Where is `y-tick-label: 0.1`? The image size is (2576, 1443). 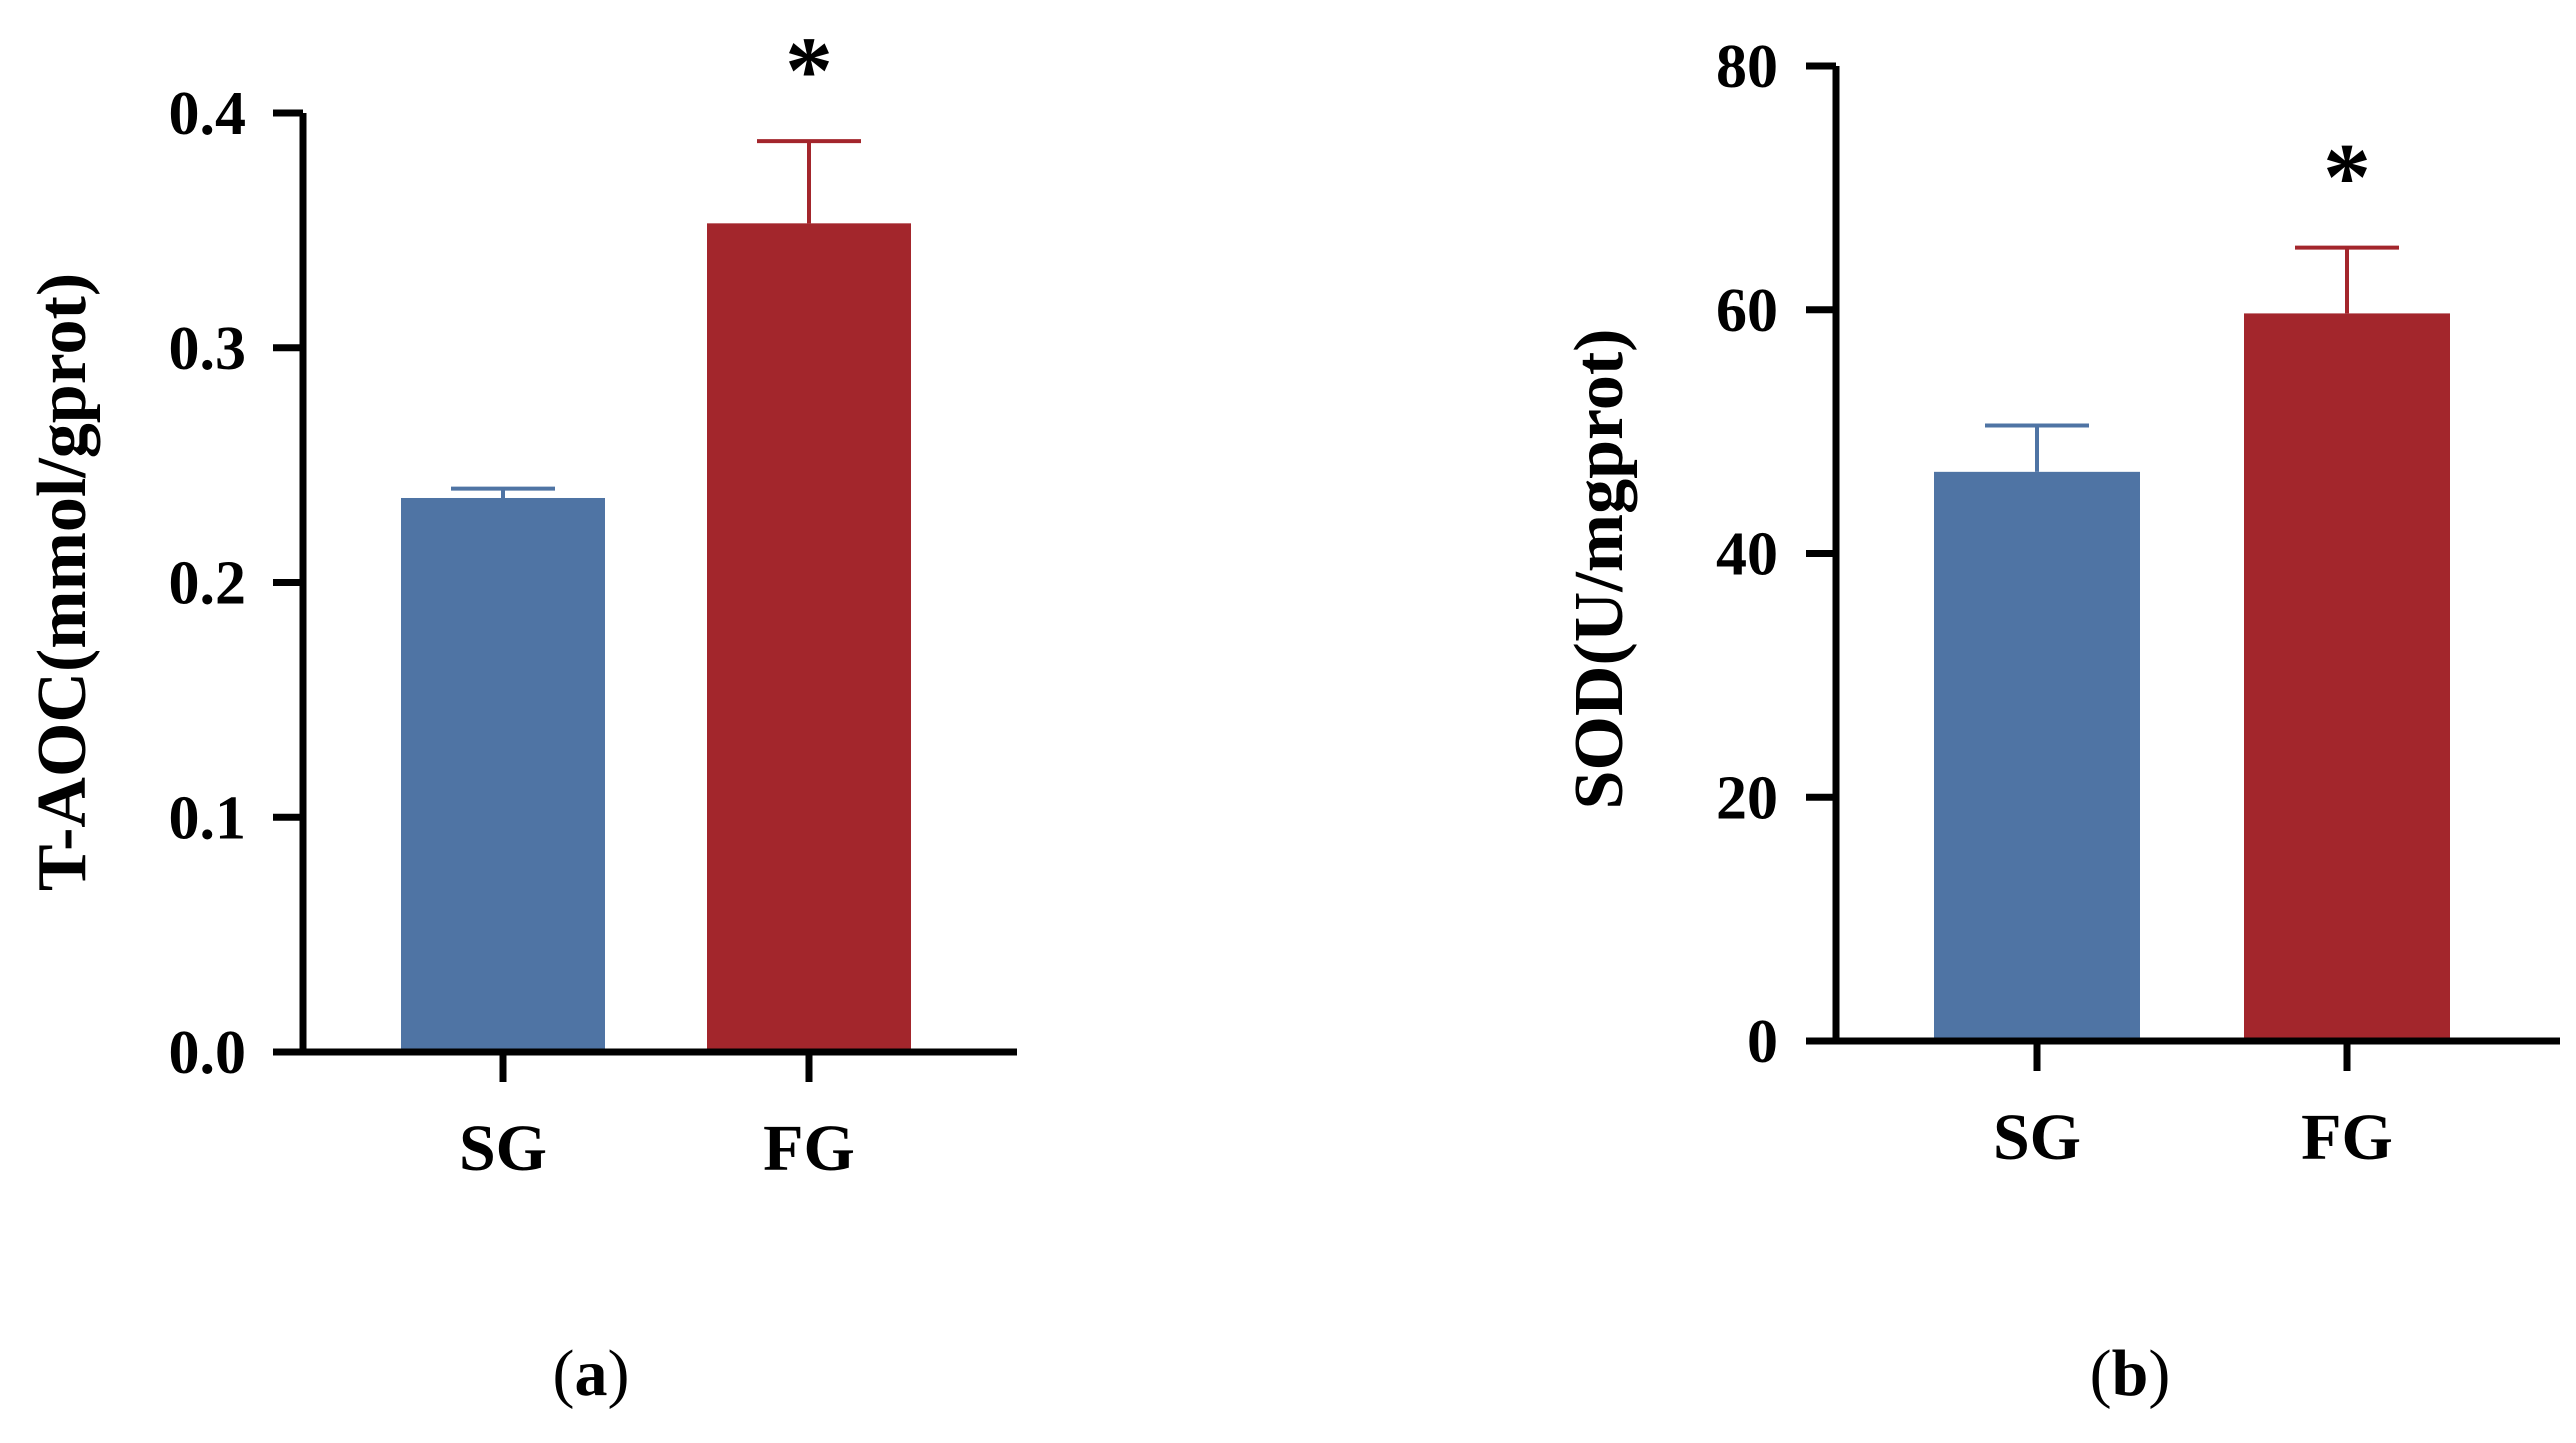
y-tick-label: 0.1 is located at coordinates (208, 818).